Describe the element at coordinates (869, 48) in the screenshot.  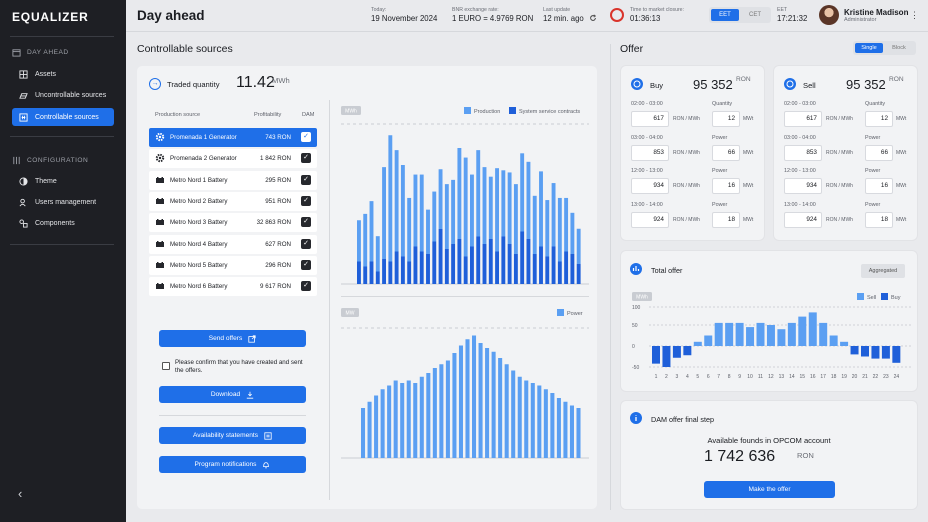
I see `mode-single-option: Single` at that location.